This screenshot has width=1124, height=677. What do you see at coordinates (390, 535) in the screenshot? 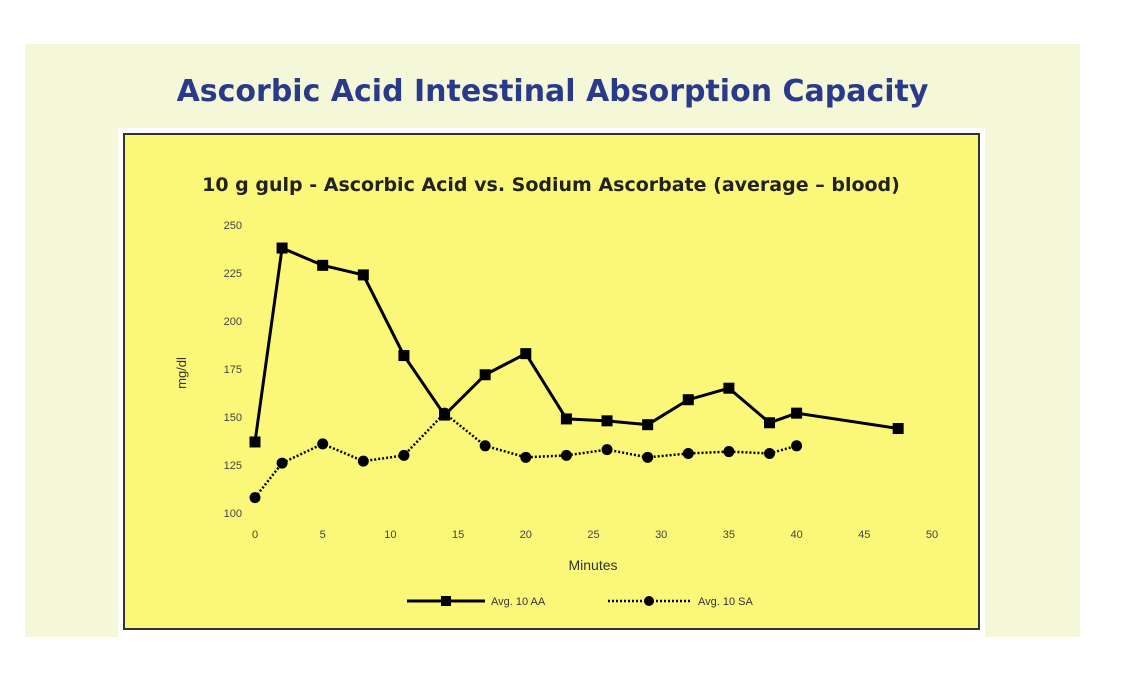
I see `x-tick-label: 10` at bounding box center [390, 535].